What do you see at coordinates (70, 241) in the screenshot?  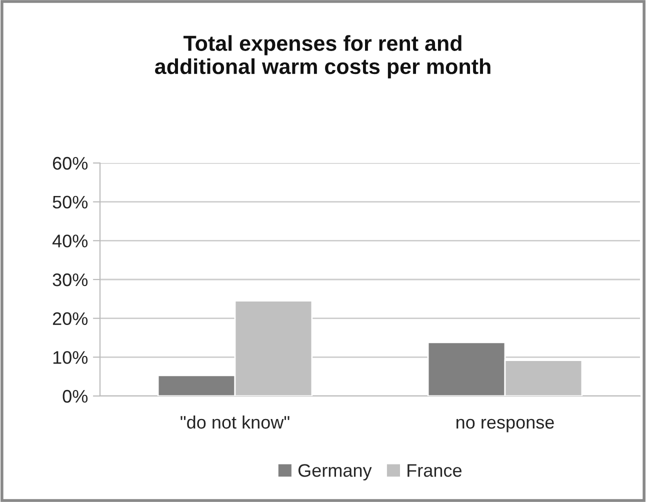 I see `y-tick-label: 40%` at bounding box center [70, 241].